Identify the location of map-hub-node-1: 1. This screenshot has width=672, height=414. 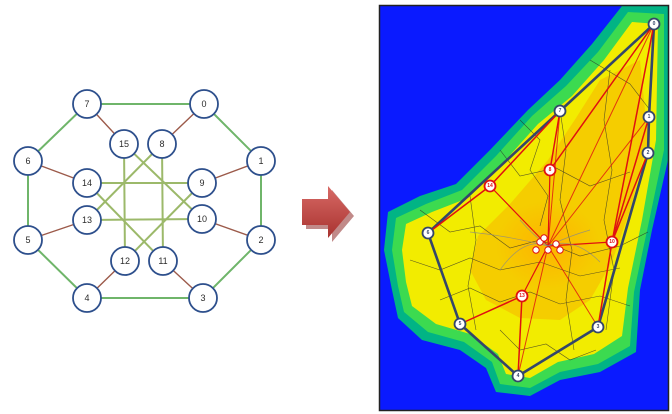
(649, 117).